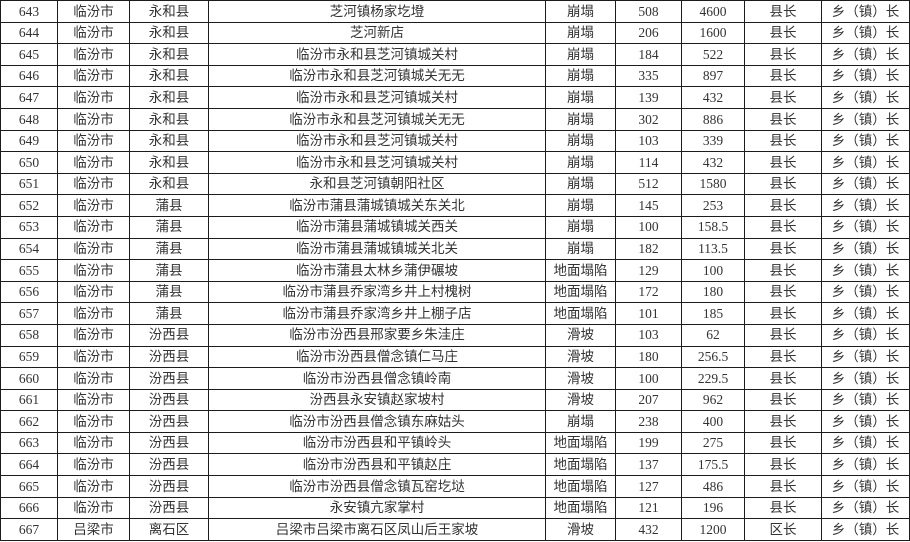 Image resolution: width=910 pixels, height=542 pixels. Describe the element at coordinates (713, 486) in the screenshot. I see `cell-value-2: 486` at that location.